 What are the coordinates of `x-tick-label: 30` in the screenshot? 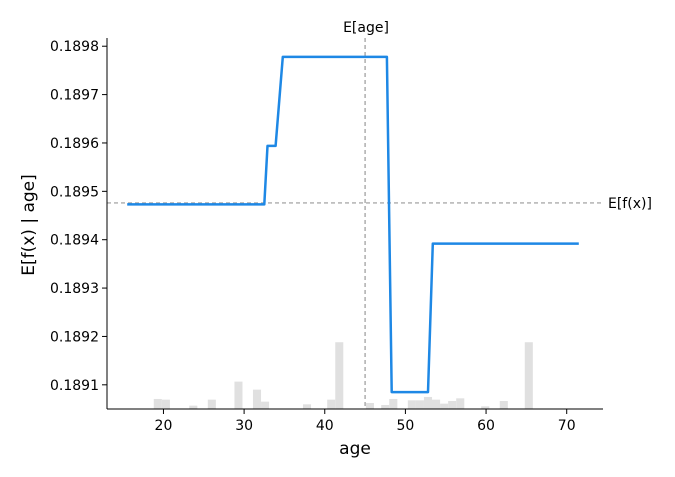 It's located at (244, 426).